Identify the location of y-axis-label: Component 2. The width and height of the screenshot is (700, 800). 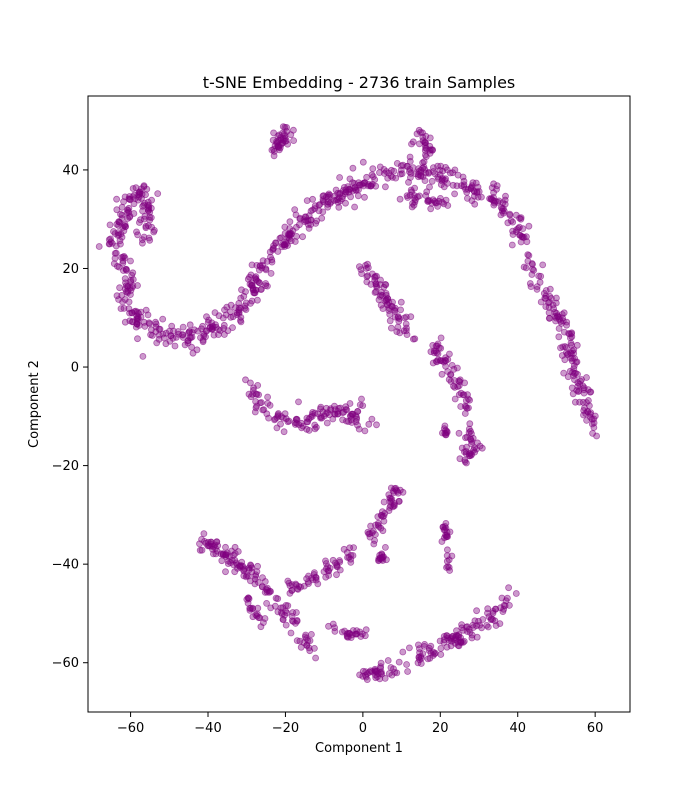
(34, 404).